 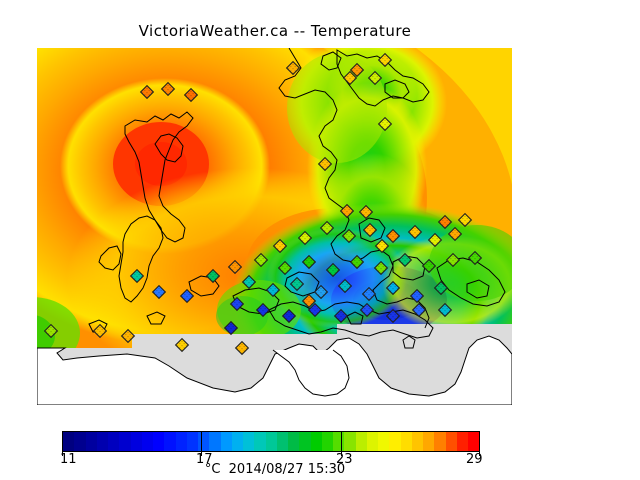 What do you see at coordinates (474, 459) in the screenshot?
I see `colorbar-label-max: 29` at bounding box center [474, 459].